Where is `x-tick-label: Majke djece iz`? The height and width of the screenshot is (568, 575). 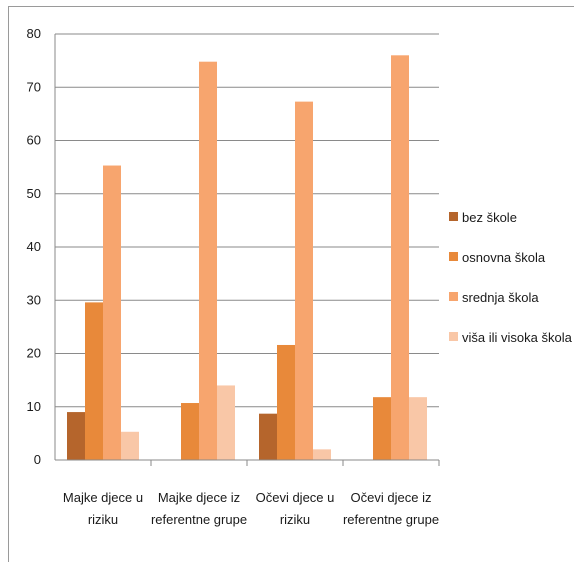
x-tick-label: Majke djece iz is located at coordinates (199, 497).